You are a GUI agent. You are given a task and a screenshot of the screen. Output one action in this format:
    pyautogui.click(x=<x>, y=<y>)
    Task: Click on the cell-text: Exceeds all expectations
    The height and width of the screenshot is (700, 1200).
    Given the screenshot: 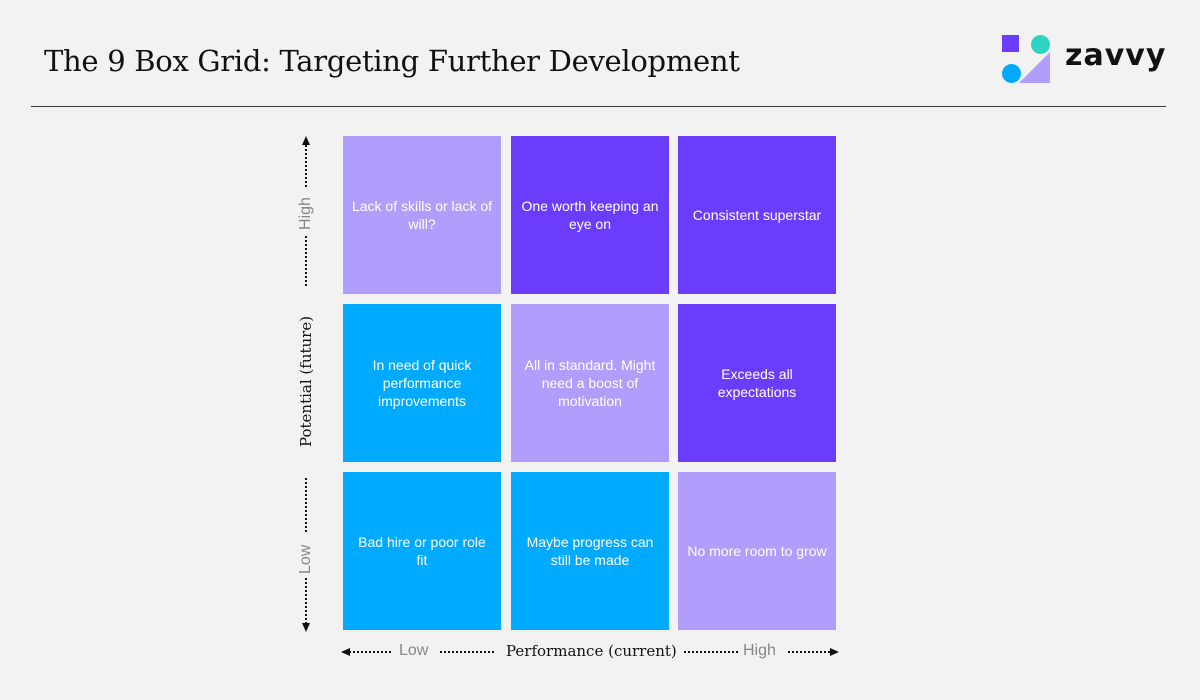 What is the action you would take?
    pyautogui.click(x=757, y=383)
    